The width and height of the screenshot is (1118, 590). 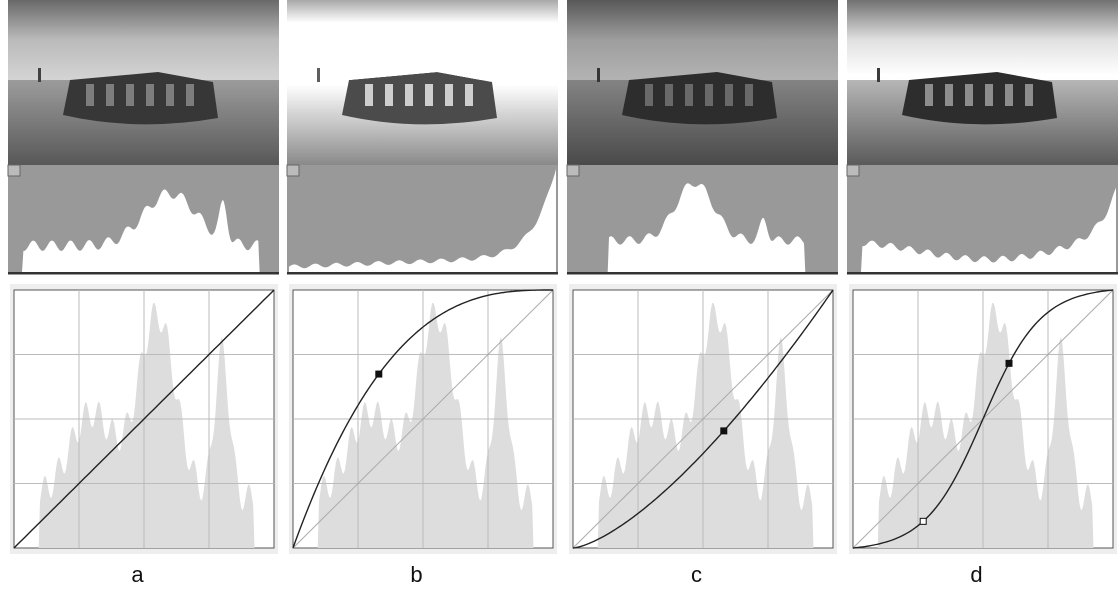 What do you see at coordinates (696, 574) in the screenshot?
I see `panel-label: c` at bounding box center [696, 574].